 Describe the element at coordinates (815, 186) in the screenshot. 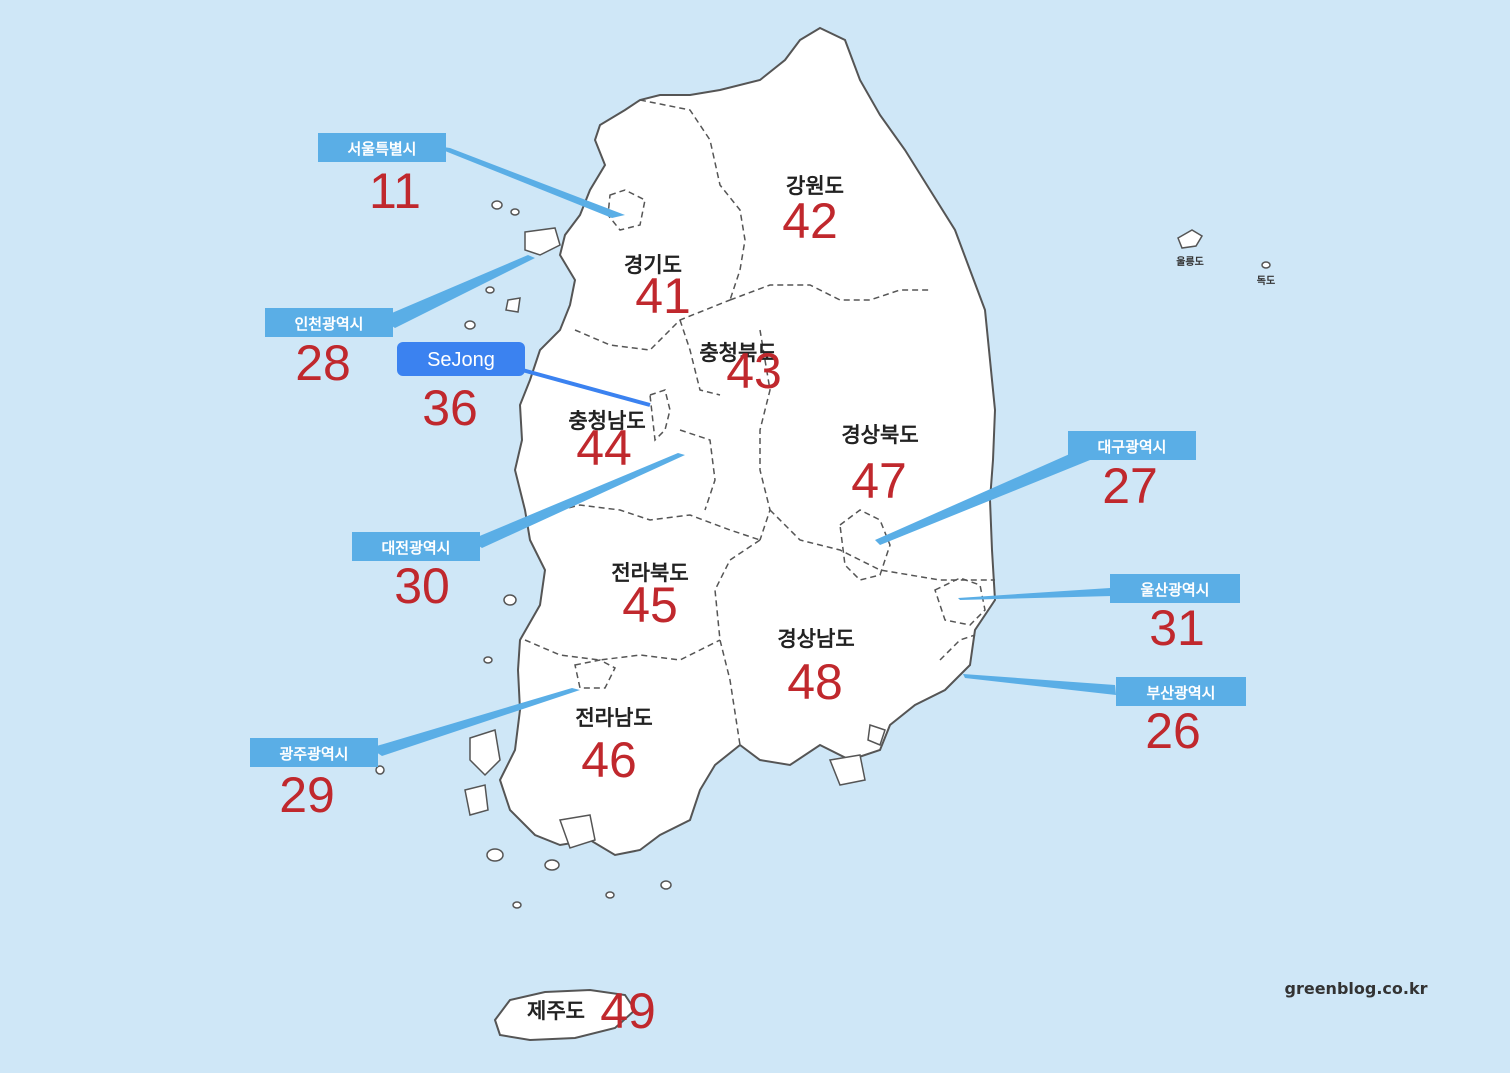

I see `province-label-gangwon: 강원도` at that location.